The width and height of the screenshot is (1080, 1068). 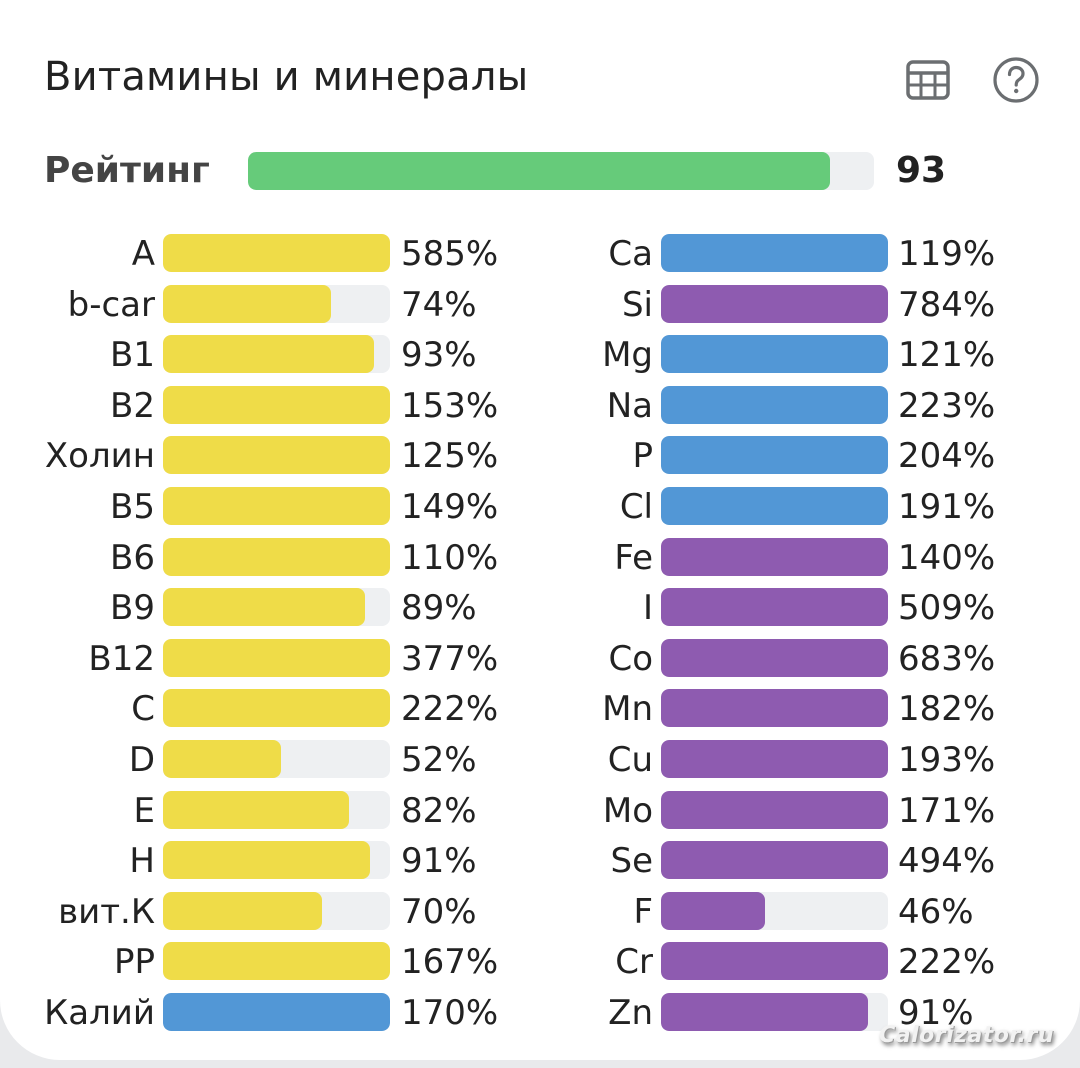 I want to click on nutrient-row-витк: вит.К 70%, so click(x=540, y=917).